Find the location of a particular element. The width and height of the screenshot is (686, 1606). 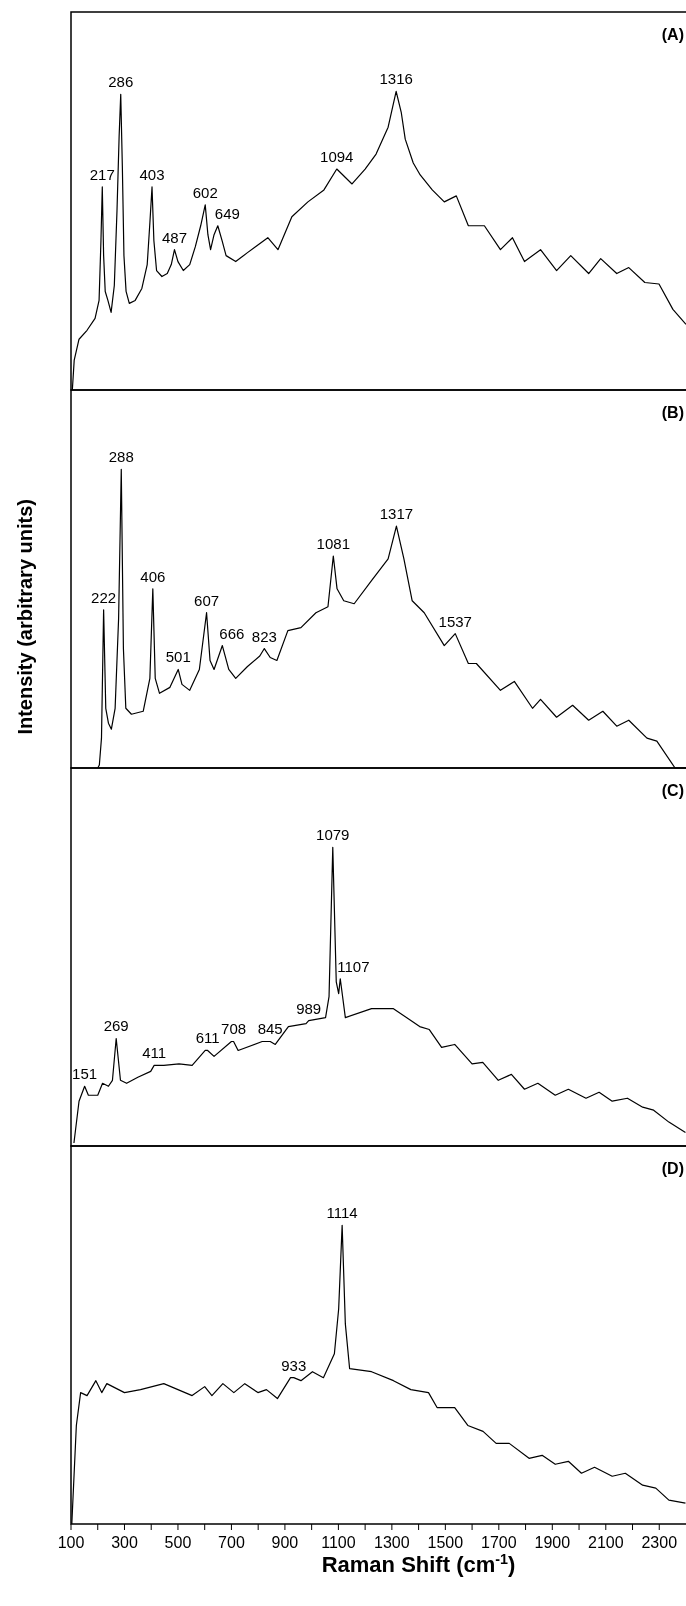

annotation: 288 is located at coordinates (121, 457).